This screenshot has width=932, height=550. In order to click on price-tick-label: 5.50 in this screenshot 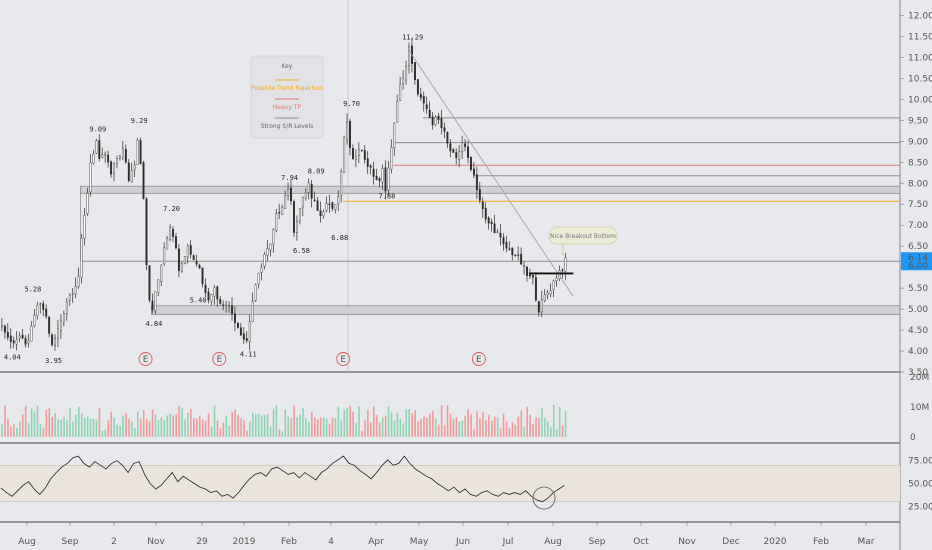, I will do `click(918, 289)`.